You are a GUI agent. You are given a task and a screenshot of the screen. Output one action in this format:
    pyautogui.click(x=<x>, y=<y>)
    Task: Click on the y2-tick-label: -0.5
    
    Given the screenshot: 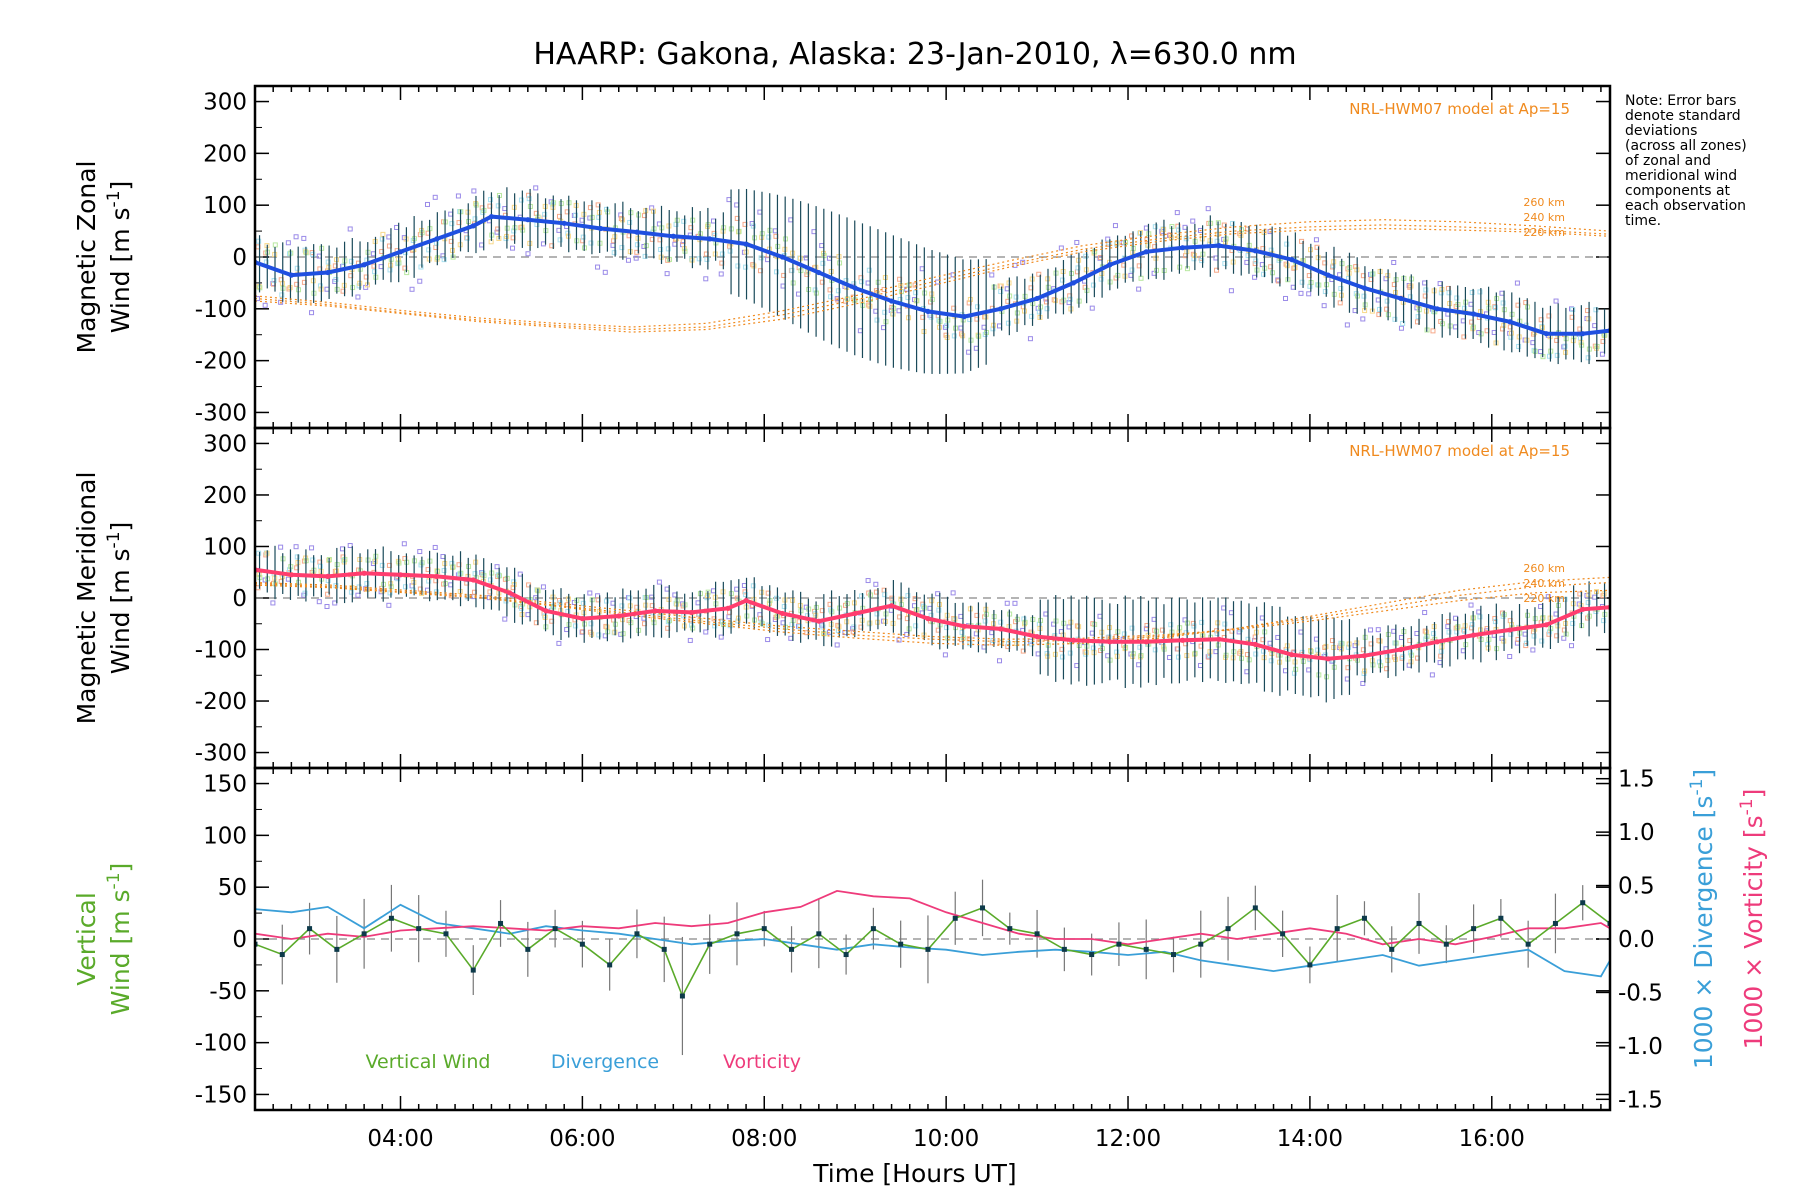 What is the action you would take?
    pyautogui.click(x=1640, y=993)
    